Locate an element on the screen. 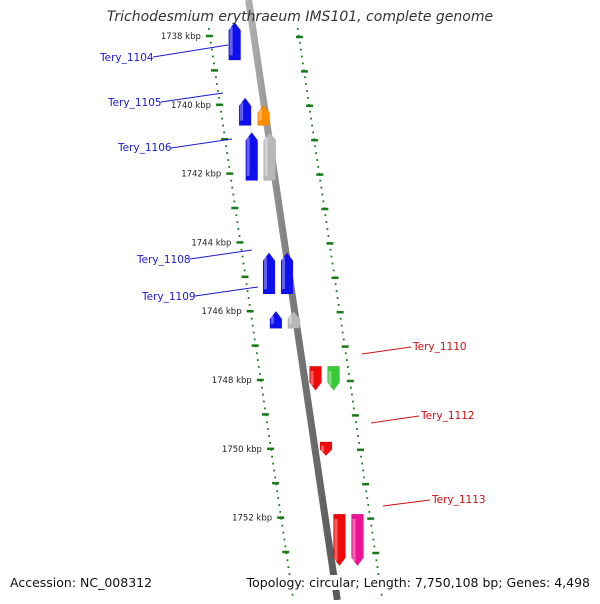 The width and height of the screenshot is (600, 604). gene-label: Tery_1112 is located at coordinates (447, 416).